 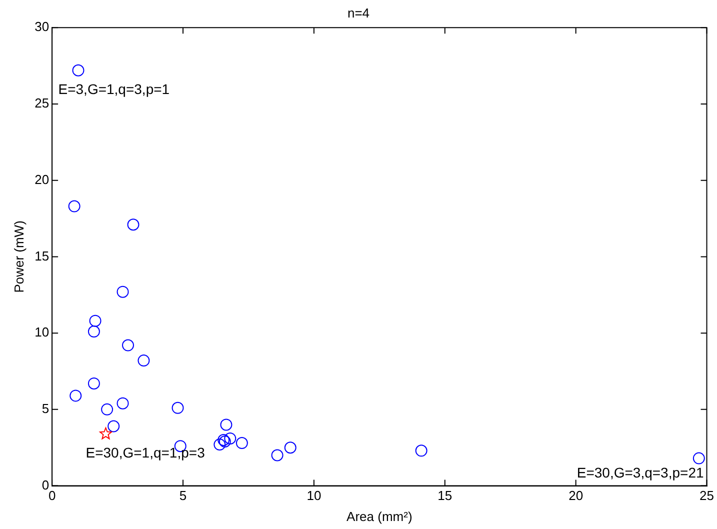 I want to click on y-tick-label: 20, so click(x=42, y=179).